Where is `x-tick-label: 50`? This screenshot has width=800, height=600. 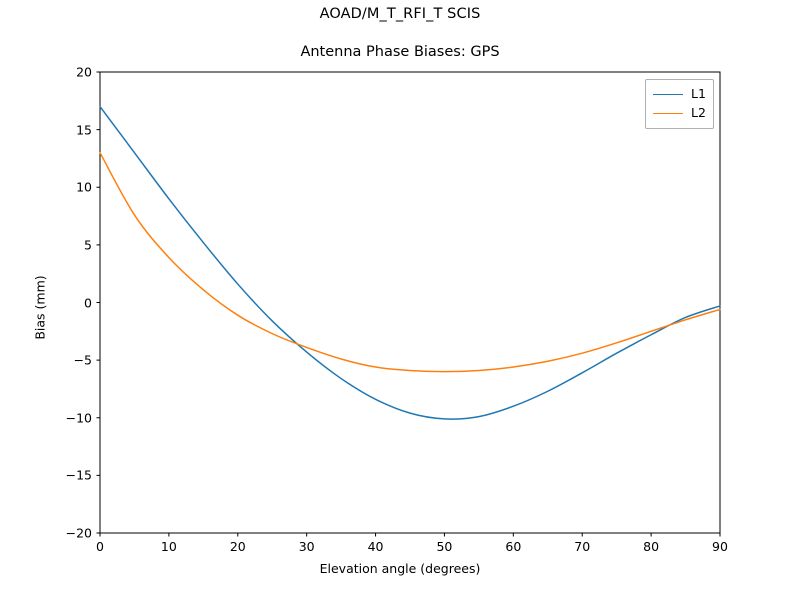 x-tick-label: 50 is located at coordinates (444, 546).